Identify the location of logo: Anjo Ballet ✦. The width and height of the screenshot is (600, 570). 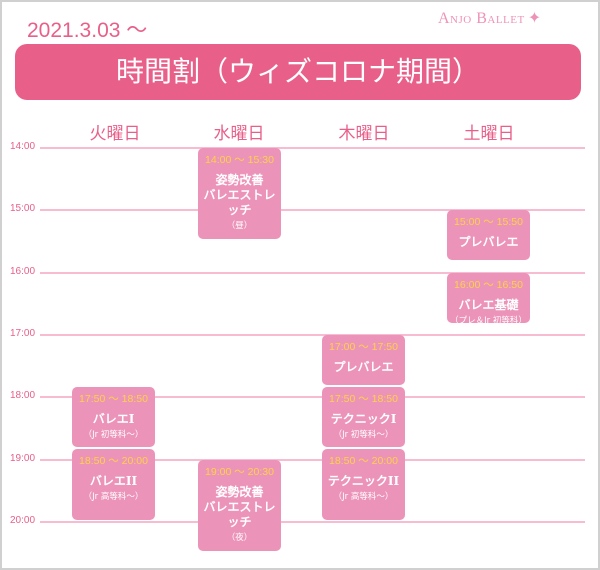
(490, 18).